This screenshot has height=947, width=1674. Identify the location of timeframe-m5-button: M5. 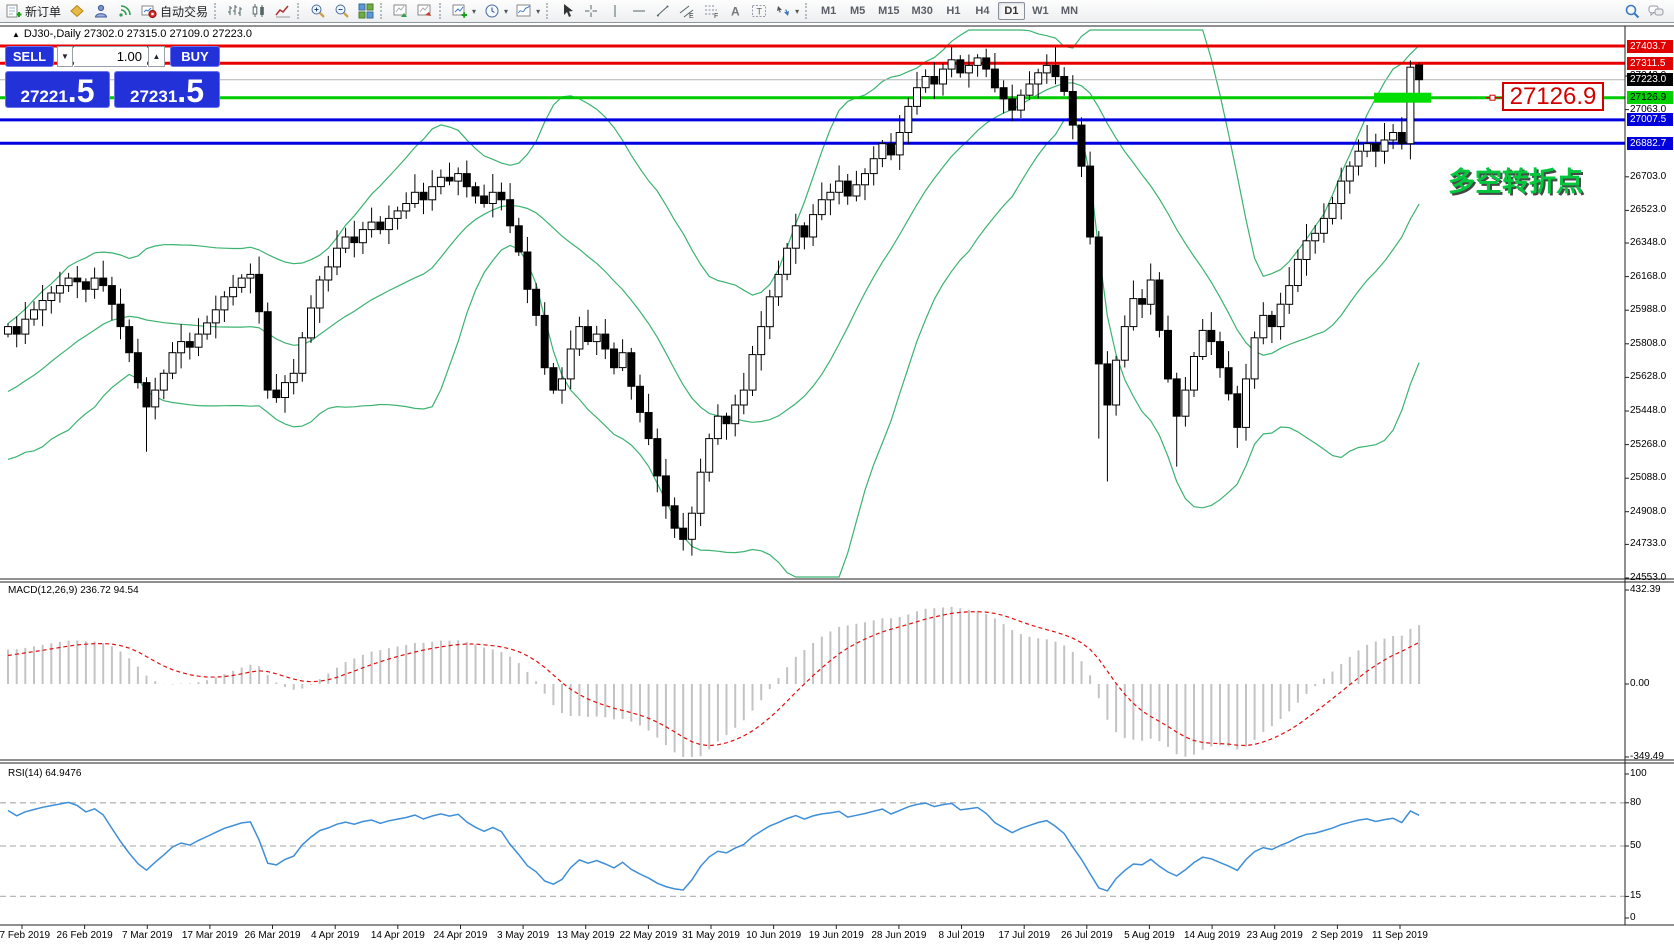
(857, 11).